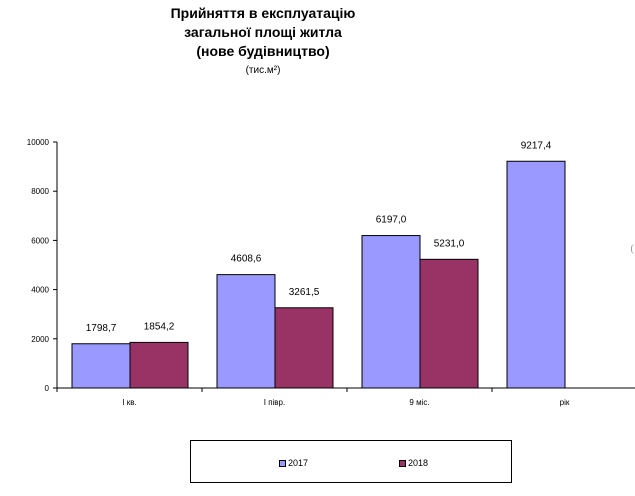 This screenshot has height=496, width=635. I want to click on legend-swatch-2018, so click(402, 463).